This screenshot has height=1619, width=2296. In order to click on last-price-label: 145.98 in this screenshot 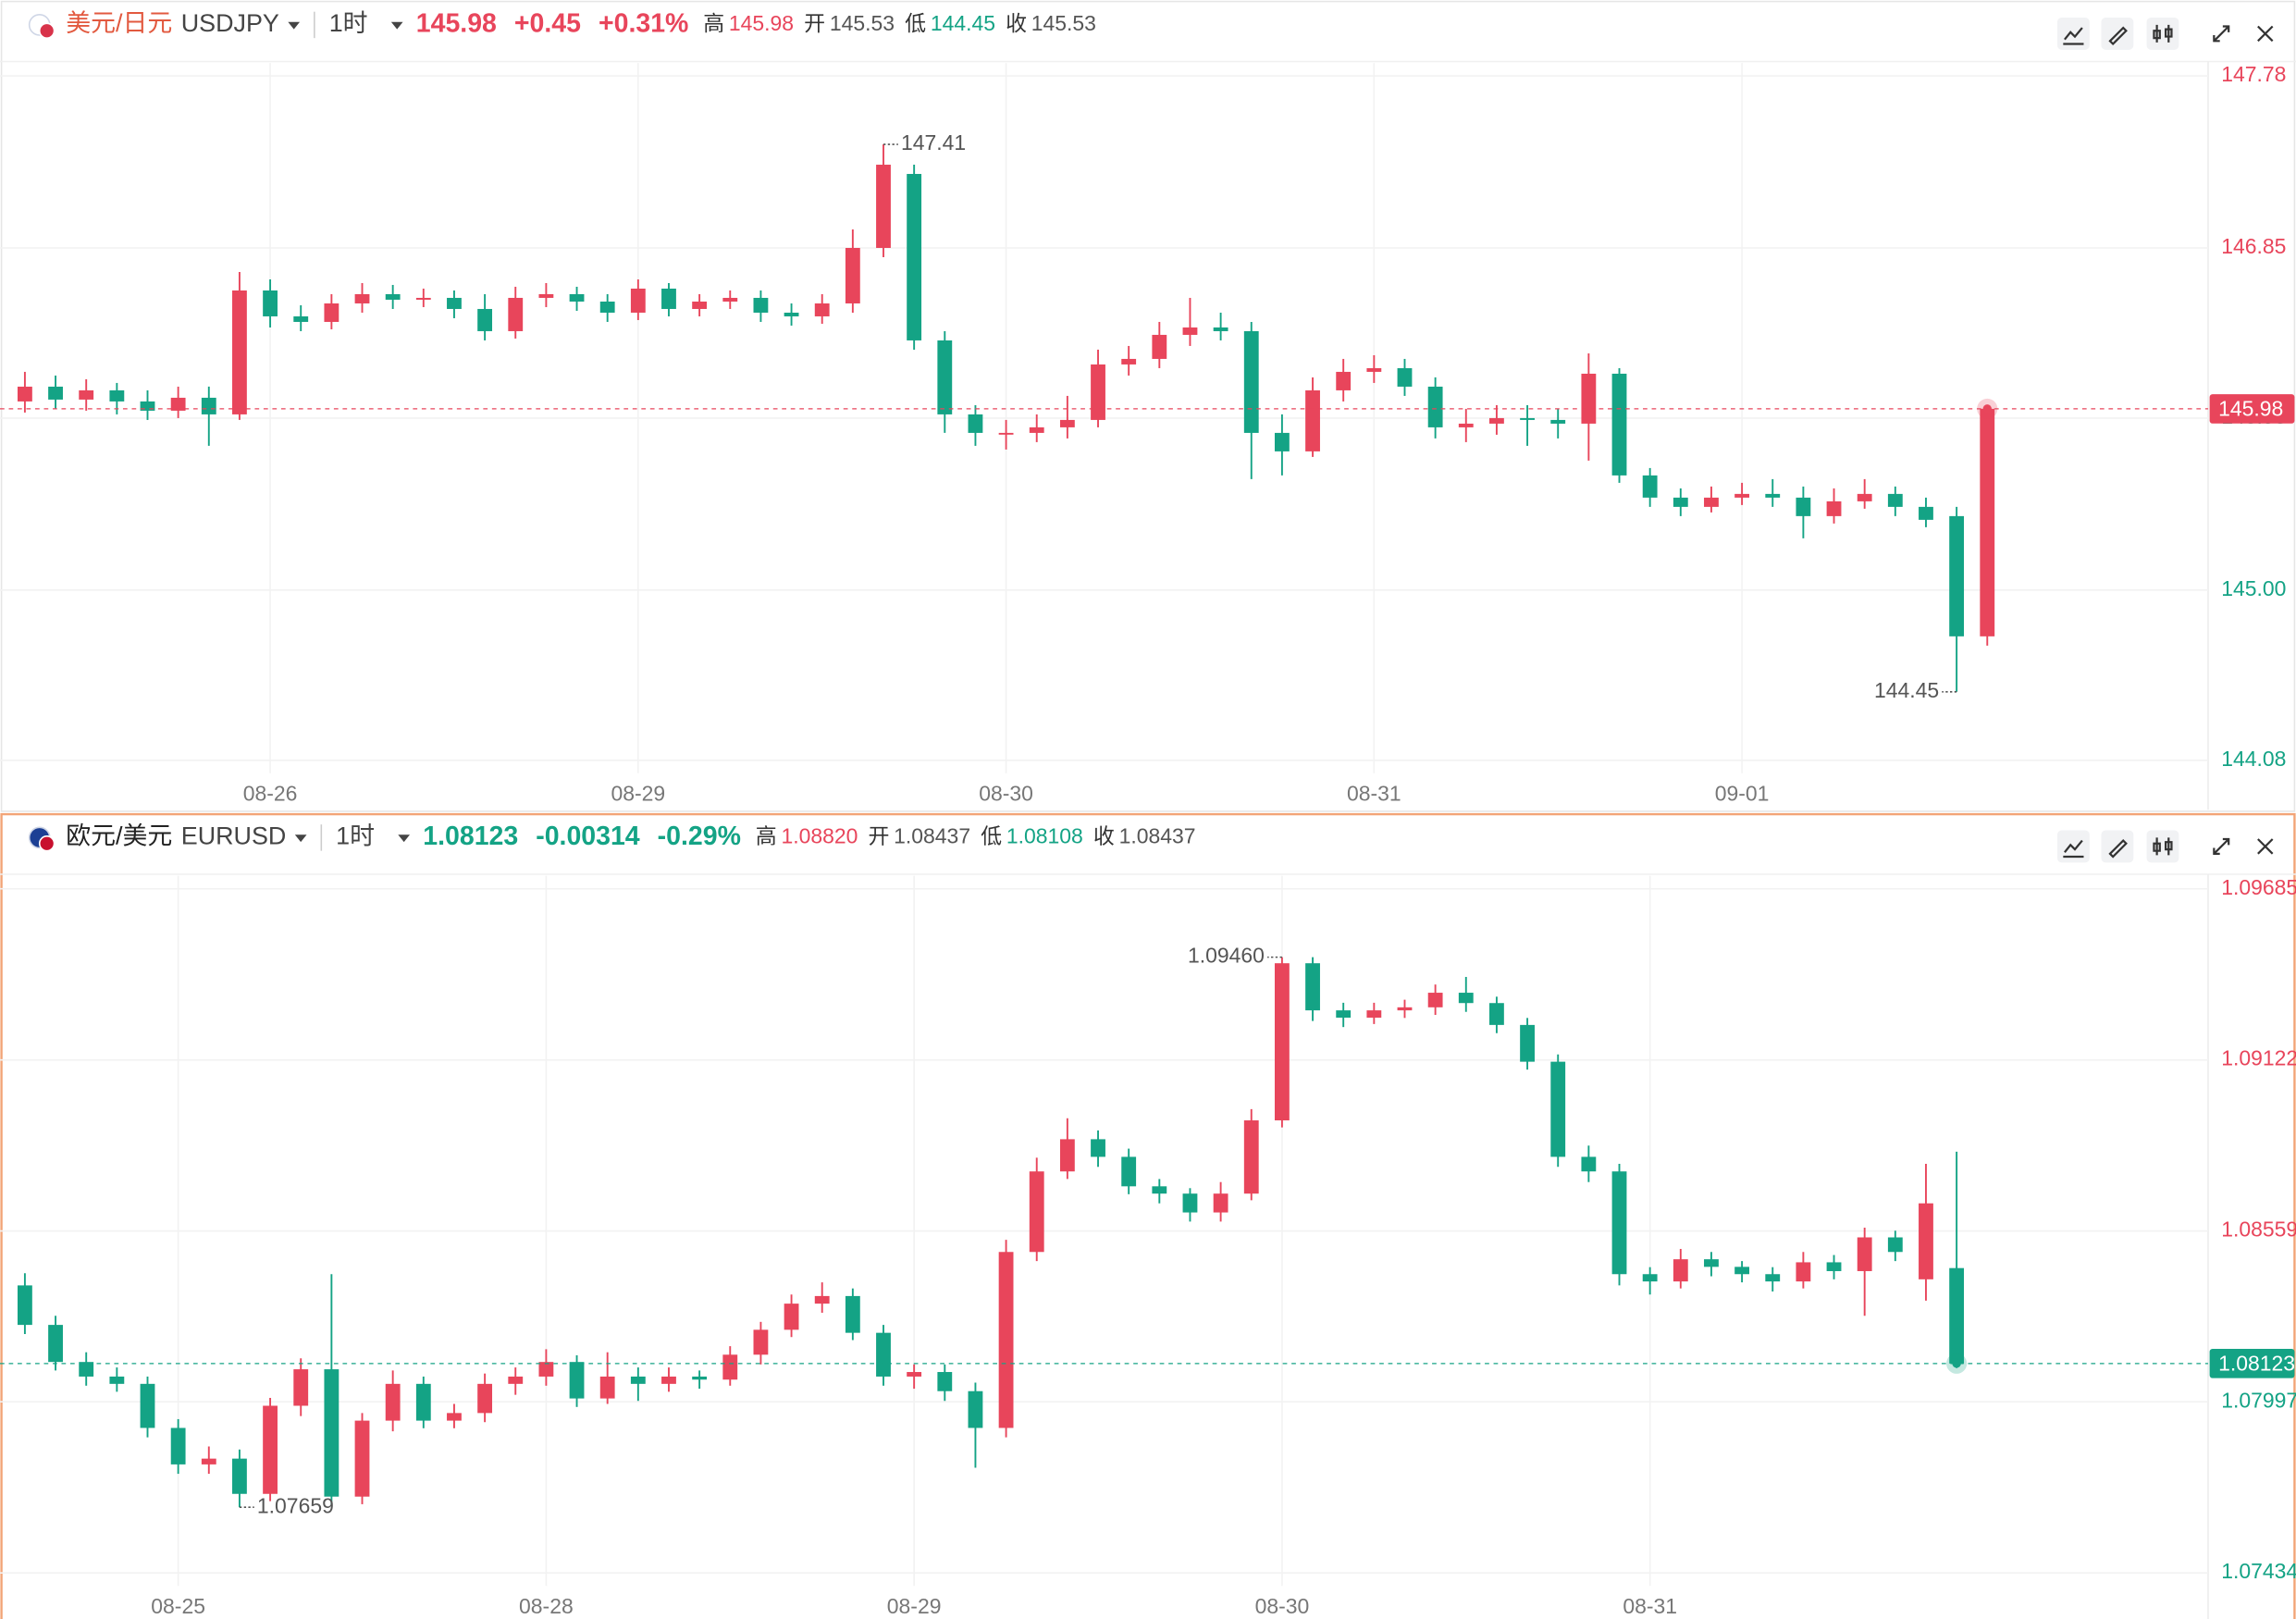, I will do `click(2250, 409)`.